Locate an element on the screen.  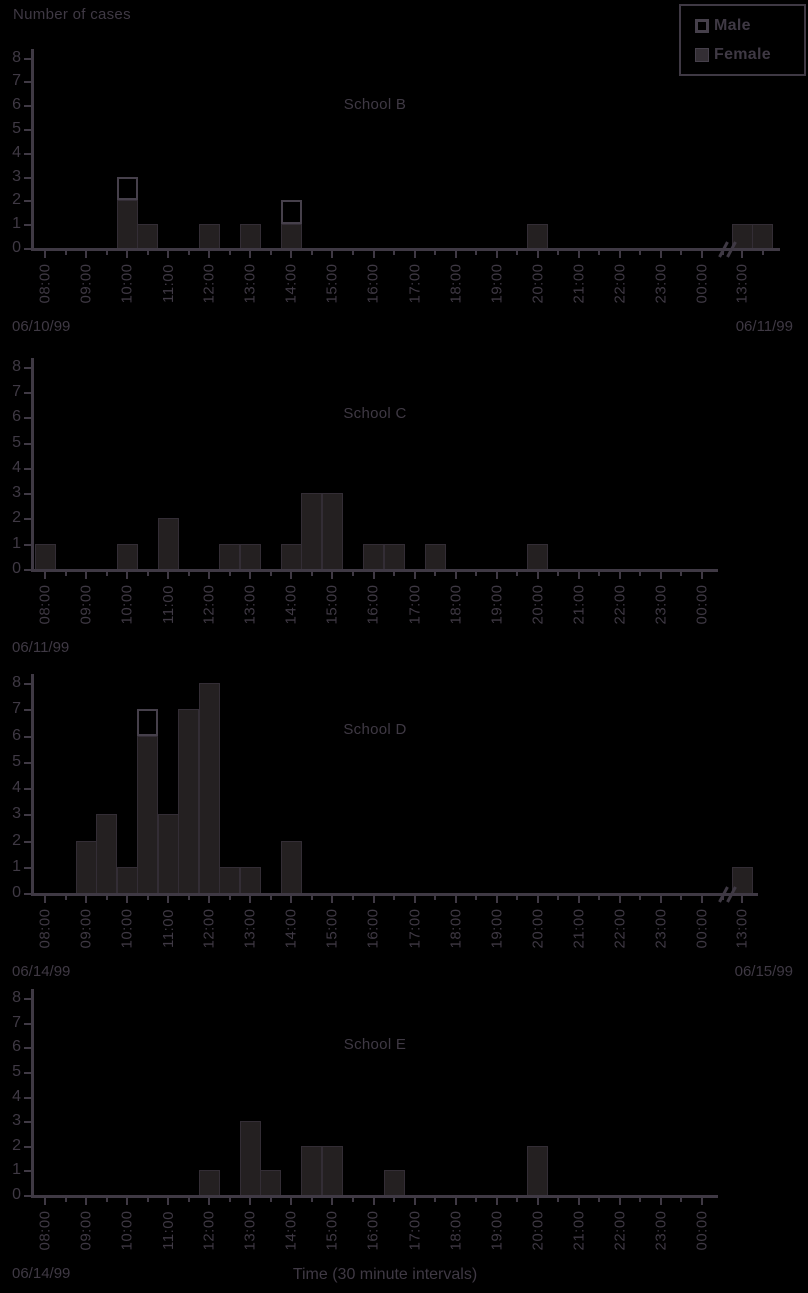
male-open-square-icon is located at coordinates (702, 26).